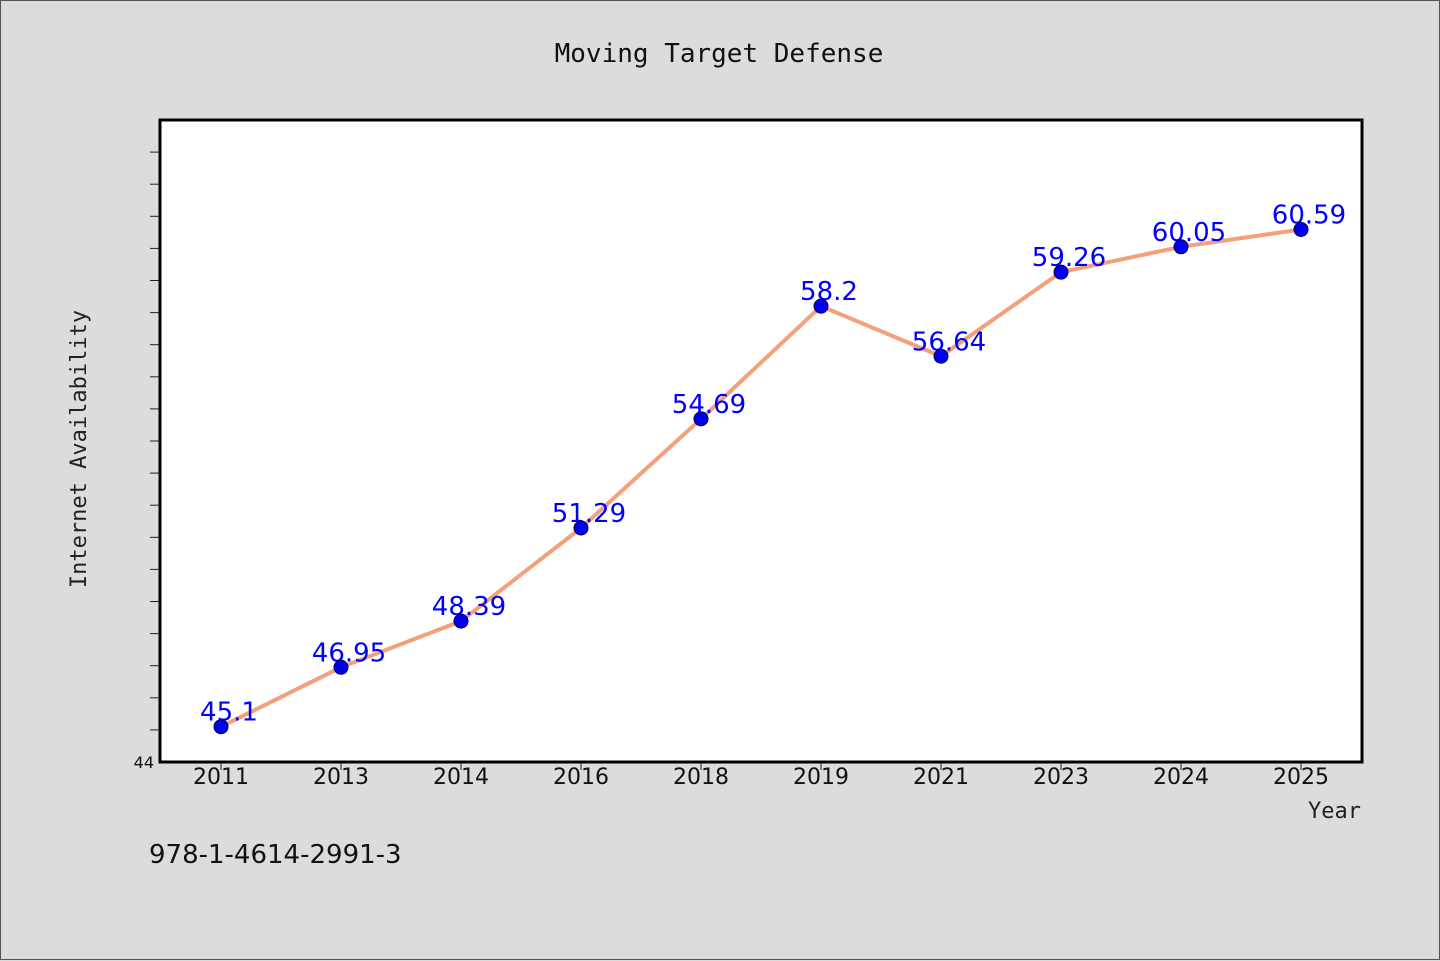 The image size is (1440, 961). I want to click on x-tick-label: 2023, so click(1061, 777).